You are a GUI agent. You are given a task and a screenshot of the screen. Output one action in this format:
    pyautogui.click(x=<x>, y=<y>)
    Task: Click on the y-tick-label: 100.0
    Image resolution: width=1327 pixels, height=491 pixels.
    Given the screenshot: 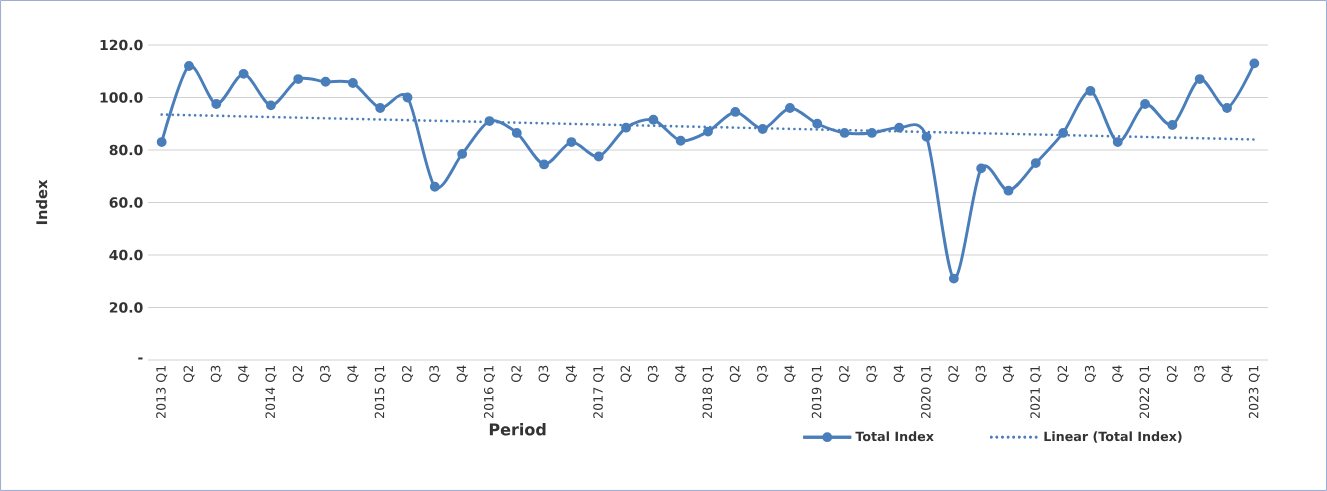 What is the action you would take?
    pyautogui.click(x=121, y=97)
    